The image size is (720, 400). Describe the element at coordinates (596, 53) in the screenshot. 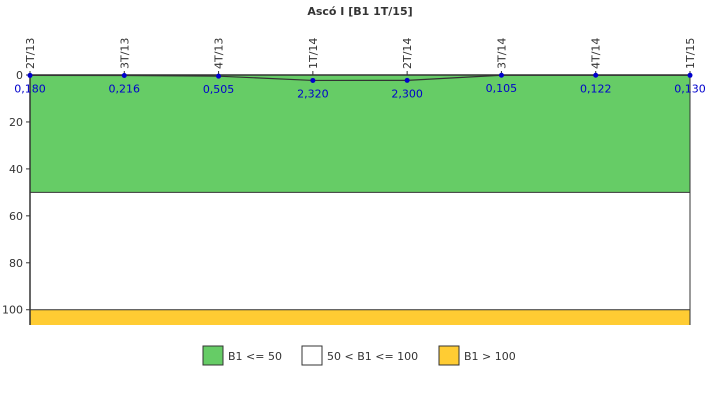

I see `x-tick-label: 4T/14` at that location.